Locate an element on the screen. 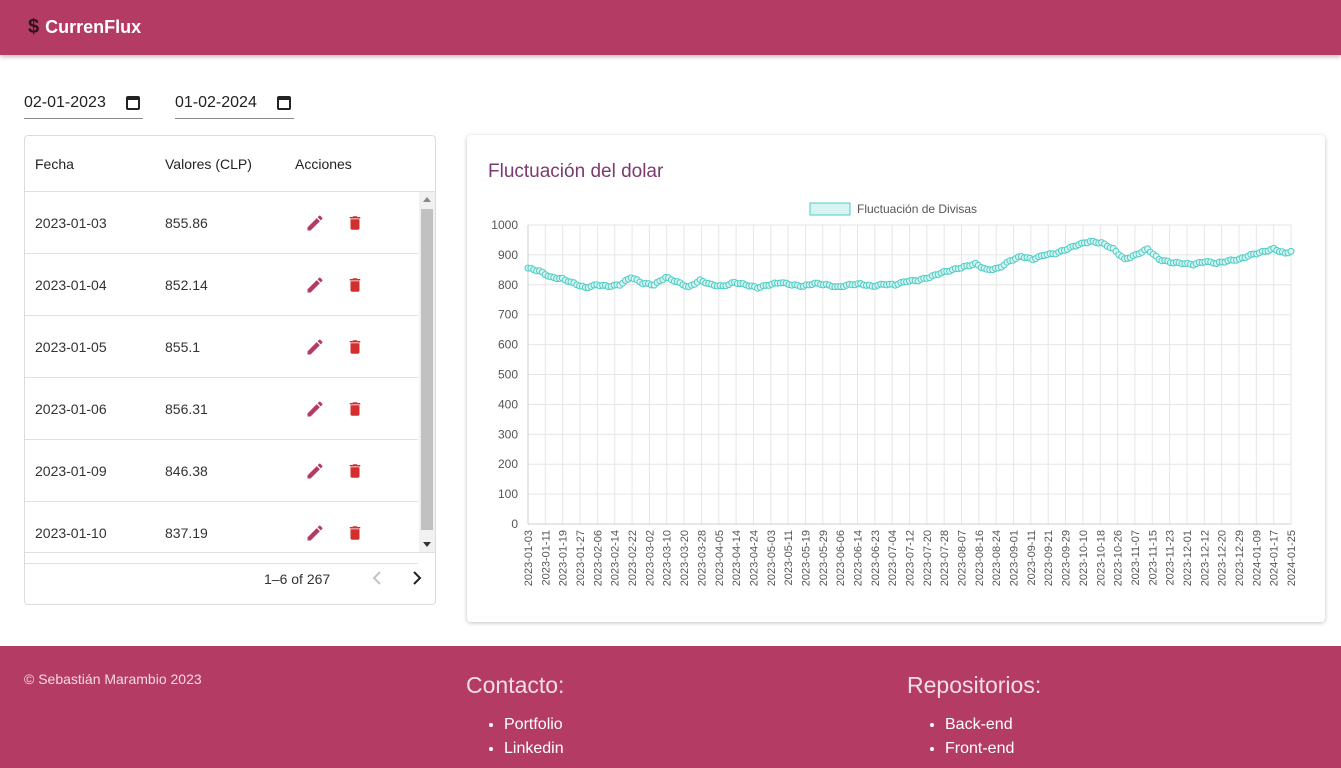  x-tick-label: 2023-12-01 is located at coordinates (1188, 558).